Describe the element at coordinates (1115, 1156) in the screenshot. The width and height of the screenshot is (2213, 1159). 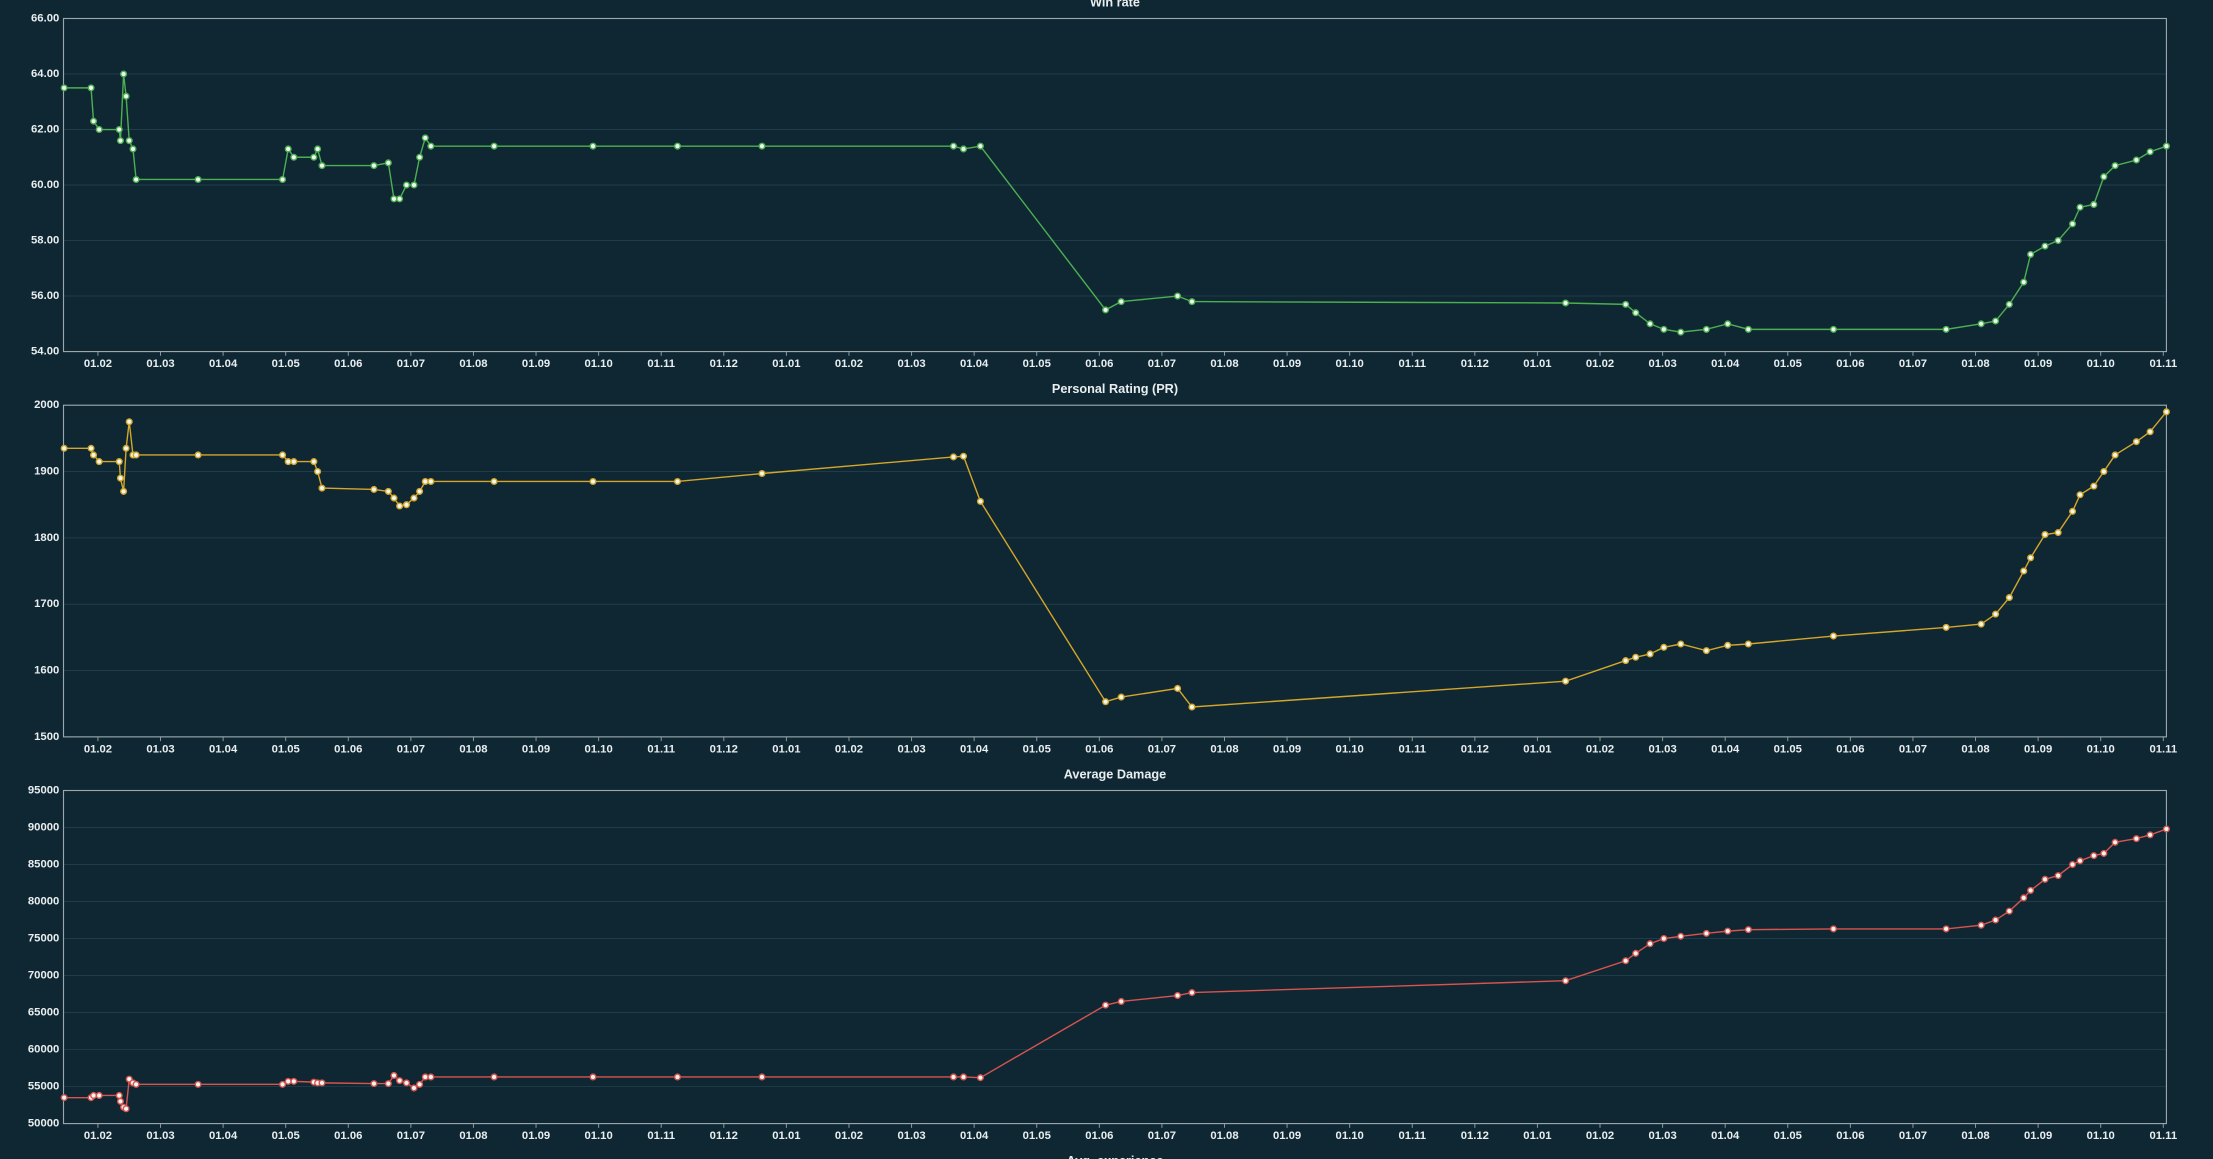
I see `chart-title: Avg. experience` at that location.